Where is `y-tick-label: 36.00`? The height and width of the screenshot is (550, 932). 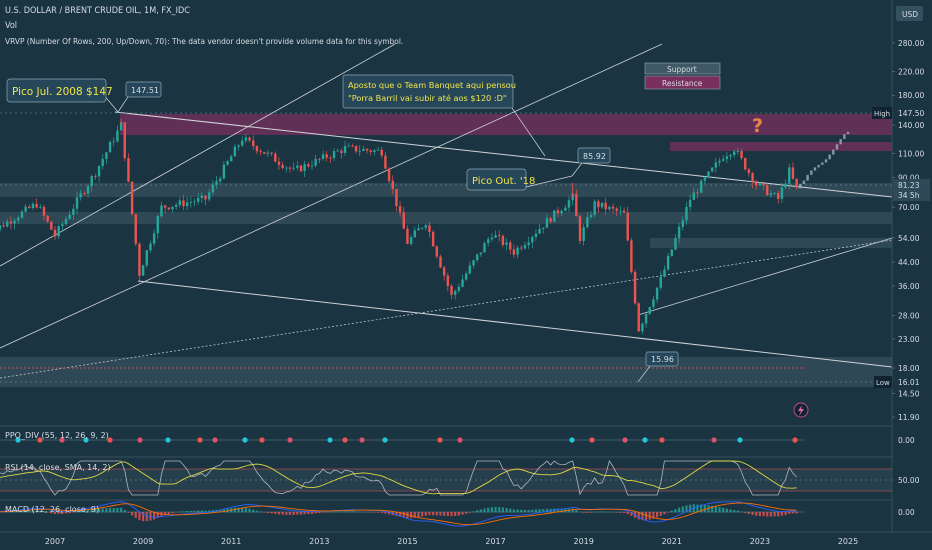
y-tick-label: 36.00 is located at coordinates (909, 286).